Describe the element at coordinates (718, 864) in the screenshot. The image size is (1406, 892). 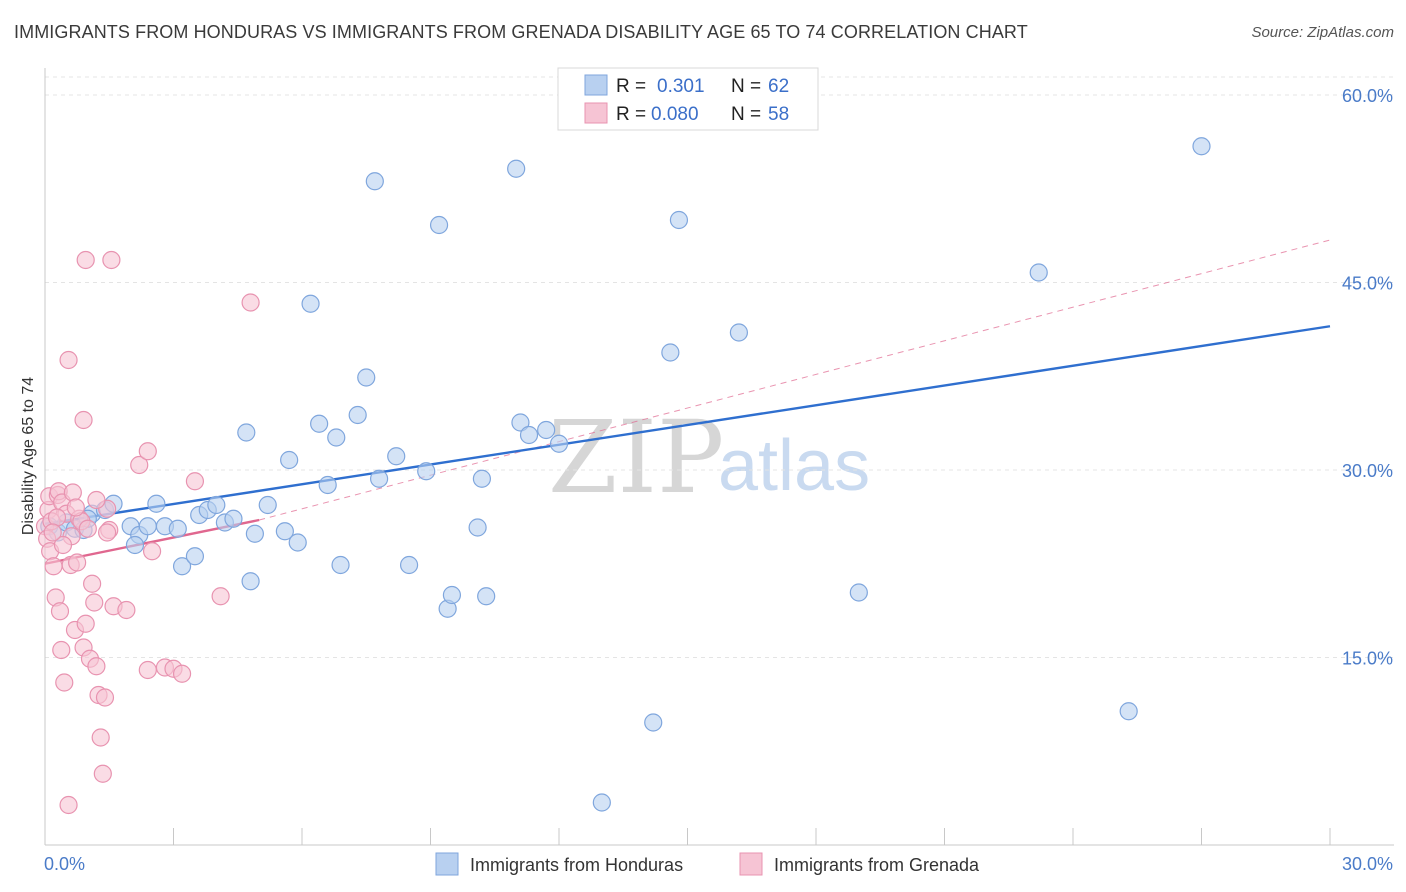
I see `x-tick-labels: 0.0% 30.0%` at that location.